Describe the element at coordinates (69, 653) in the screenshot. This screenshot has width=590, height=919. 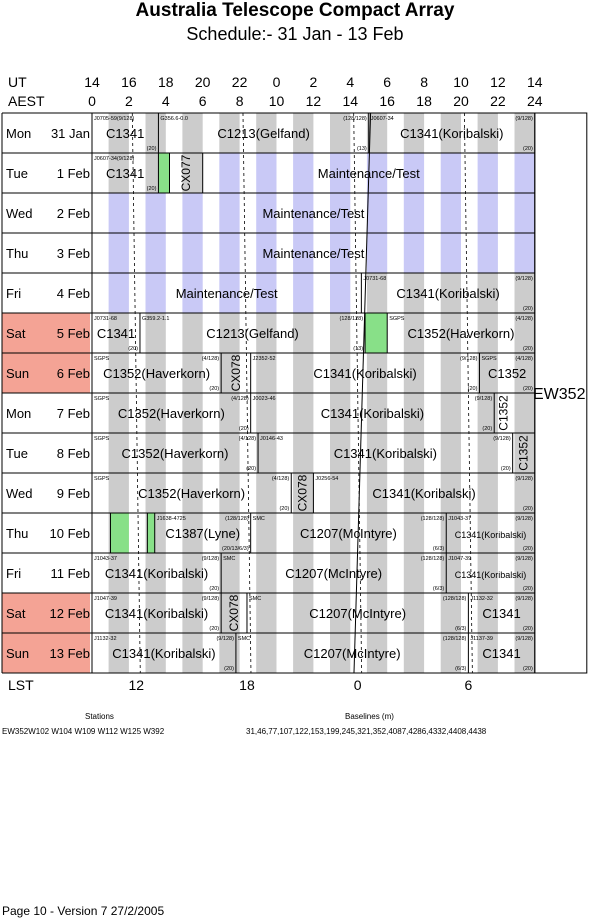
I see `row-date: 13 Feb` at that location.